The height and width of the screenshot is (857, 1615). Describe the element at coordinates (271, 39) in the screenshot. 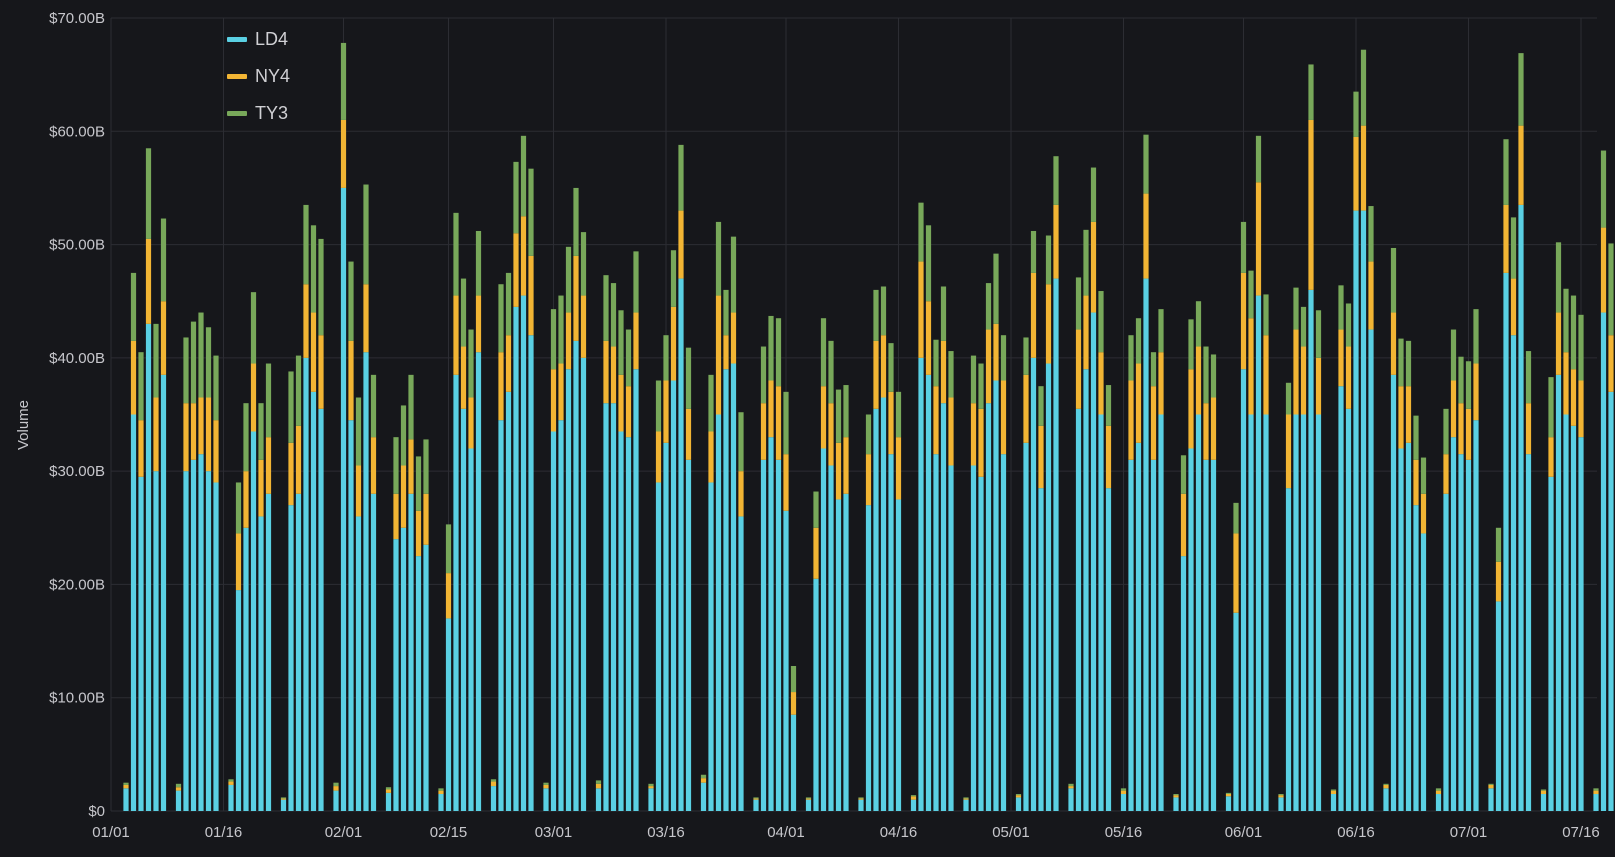

I see `legend-label-ld4: LD4` at that location.